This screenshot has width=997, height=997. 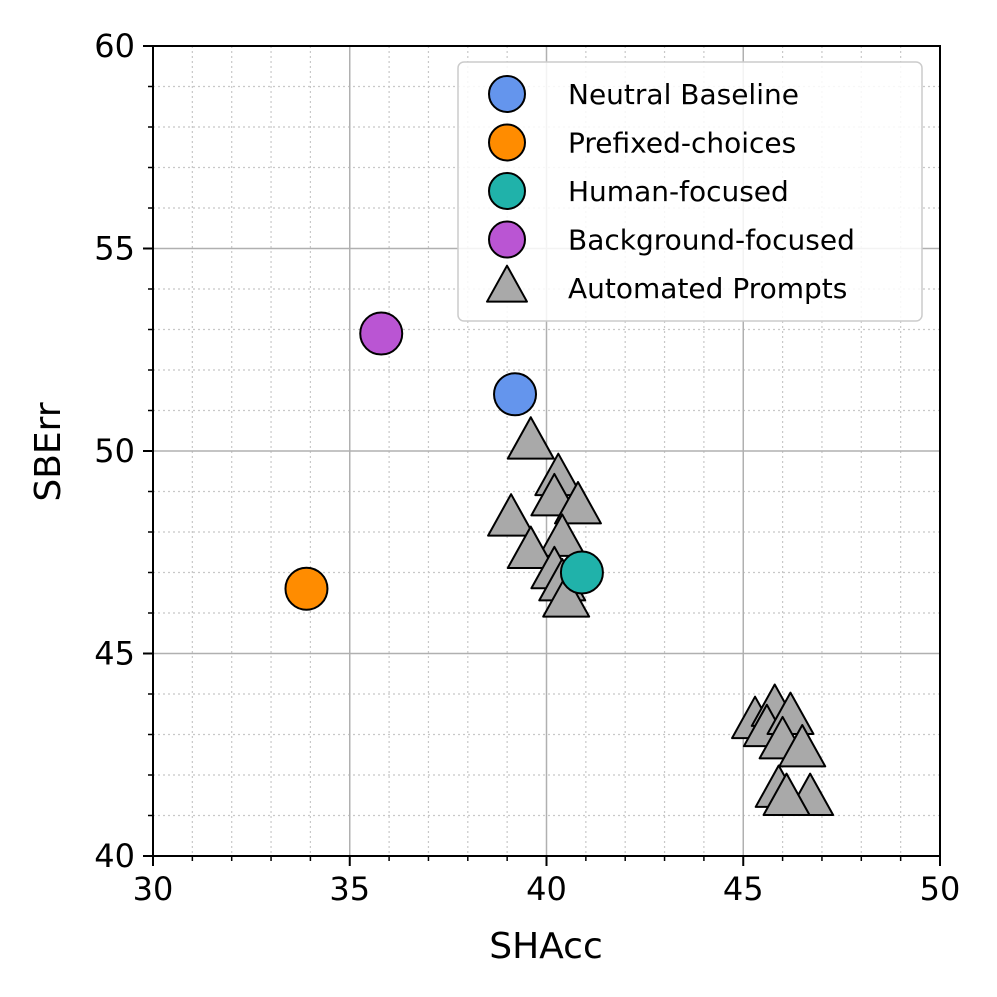 I want to click on y-tick-label: 55, so click(x=114, y=249).